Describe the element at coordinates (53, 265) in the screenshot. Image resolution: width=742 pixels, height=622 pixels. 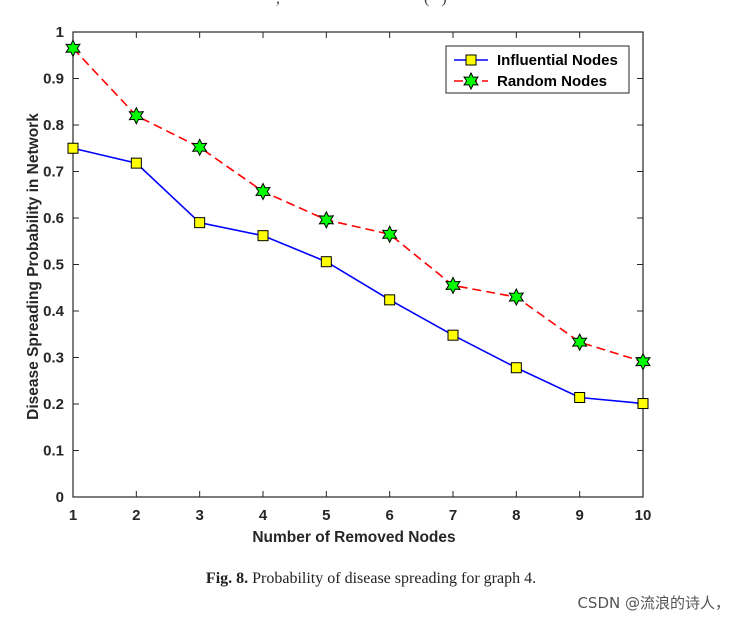
I see `y-tick-label: 0.5` at that location.